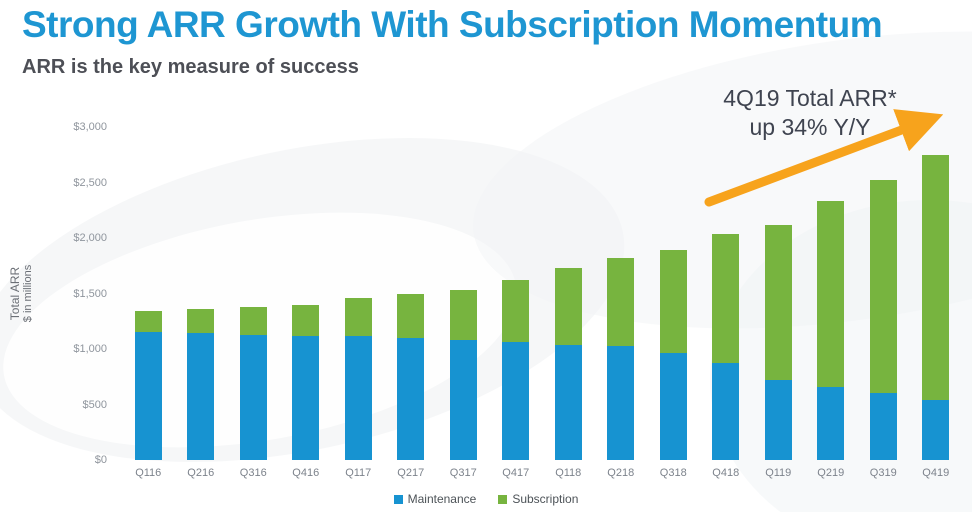 The width and height of the screenshot is (972, 512). I want to click on bar-column: Q216, so click(201, 303).